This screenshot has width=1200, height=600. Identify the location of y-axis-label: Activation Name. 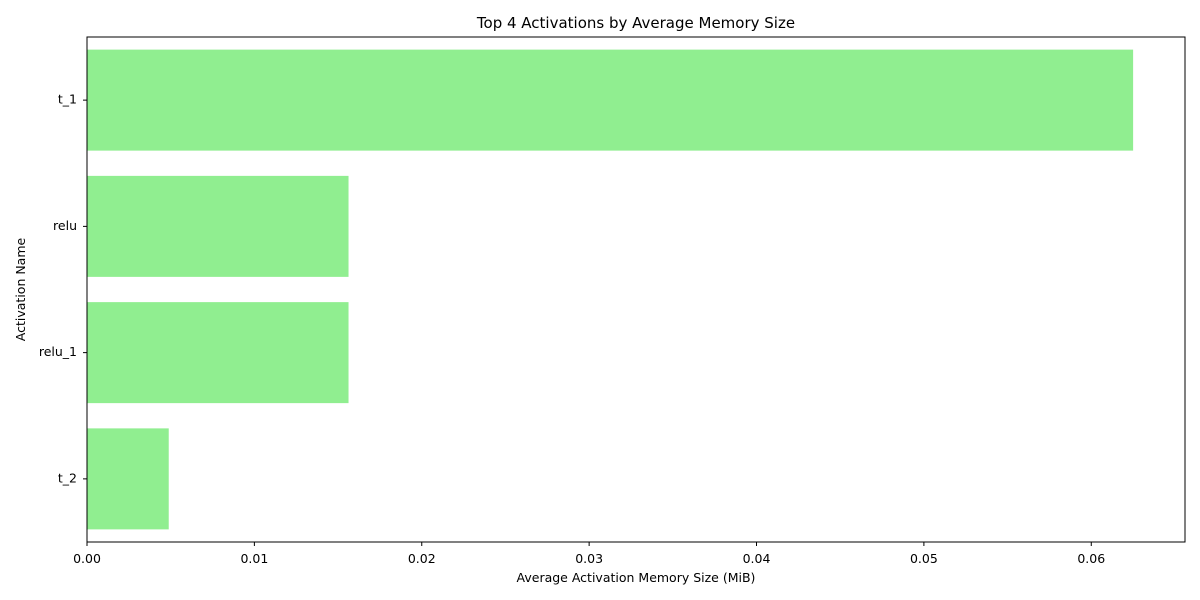
(20, 289).